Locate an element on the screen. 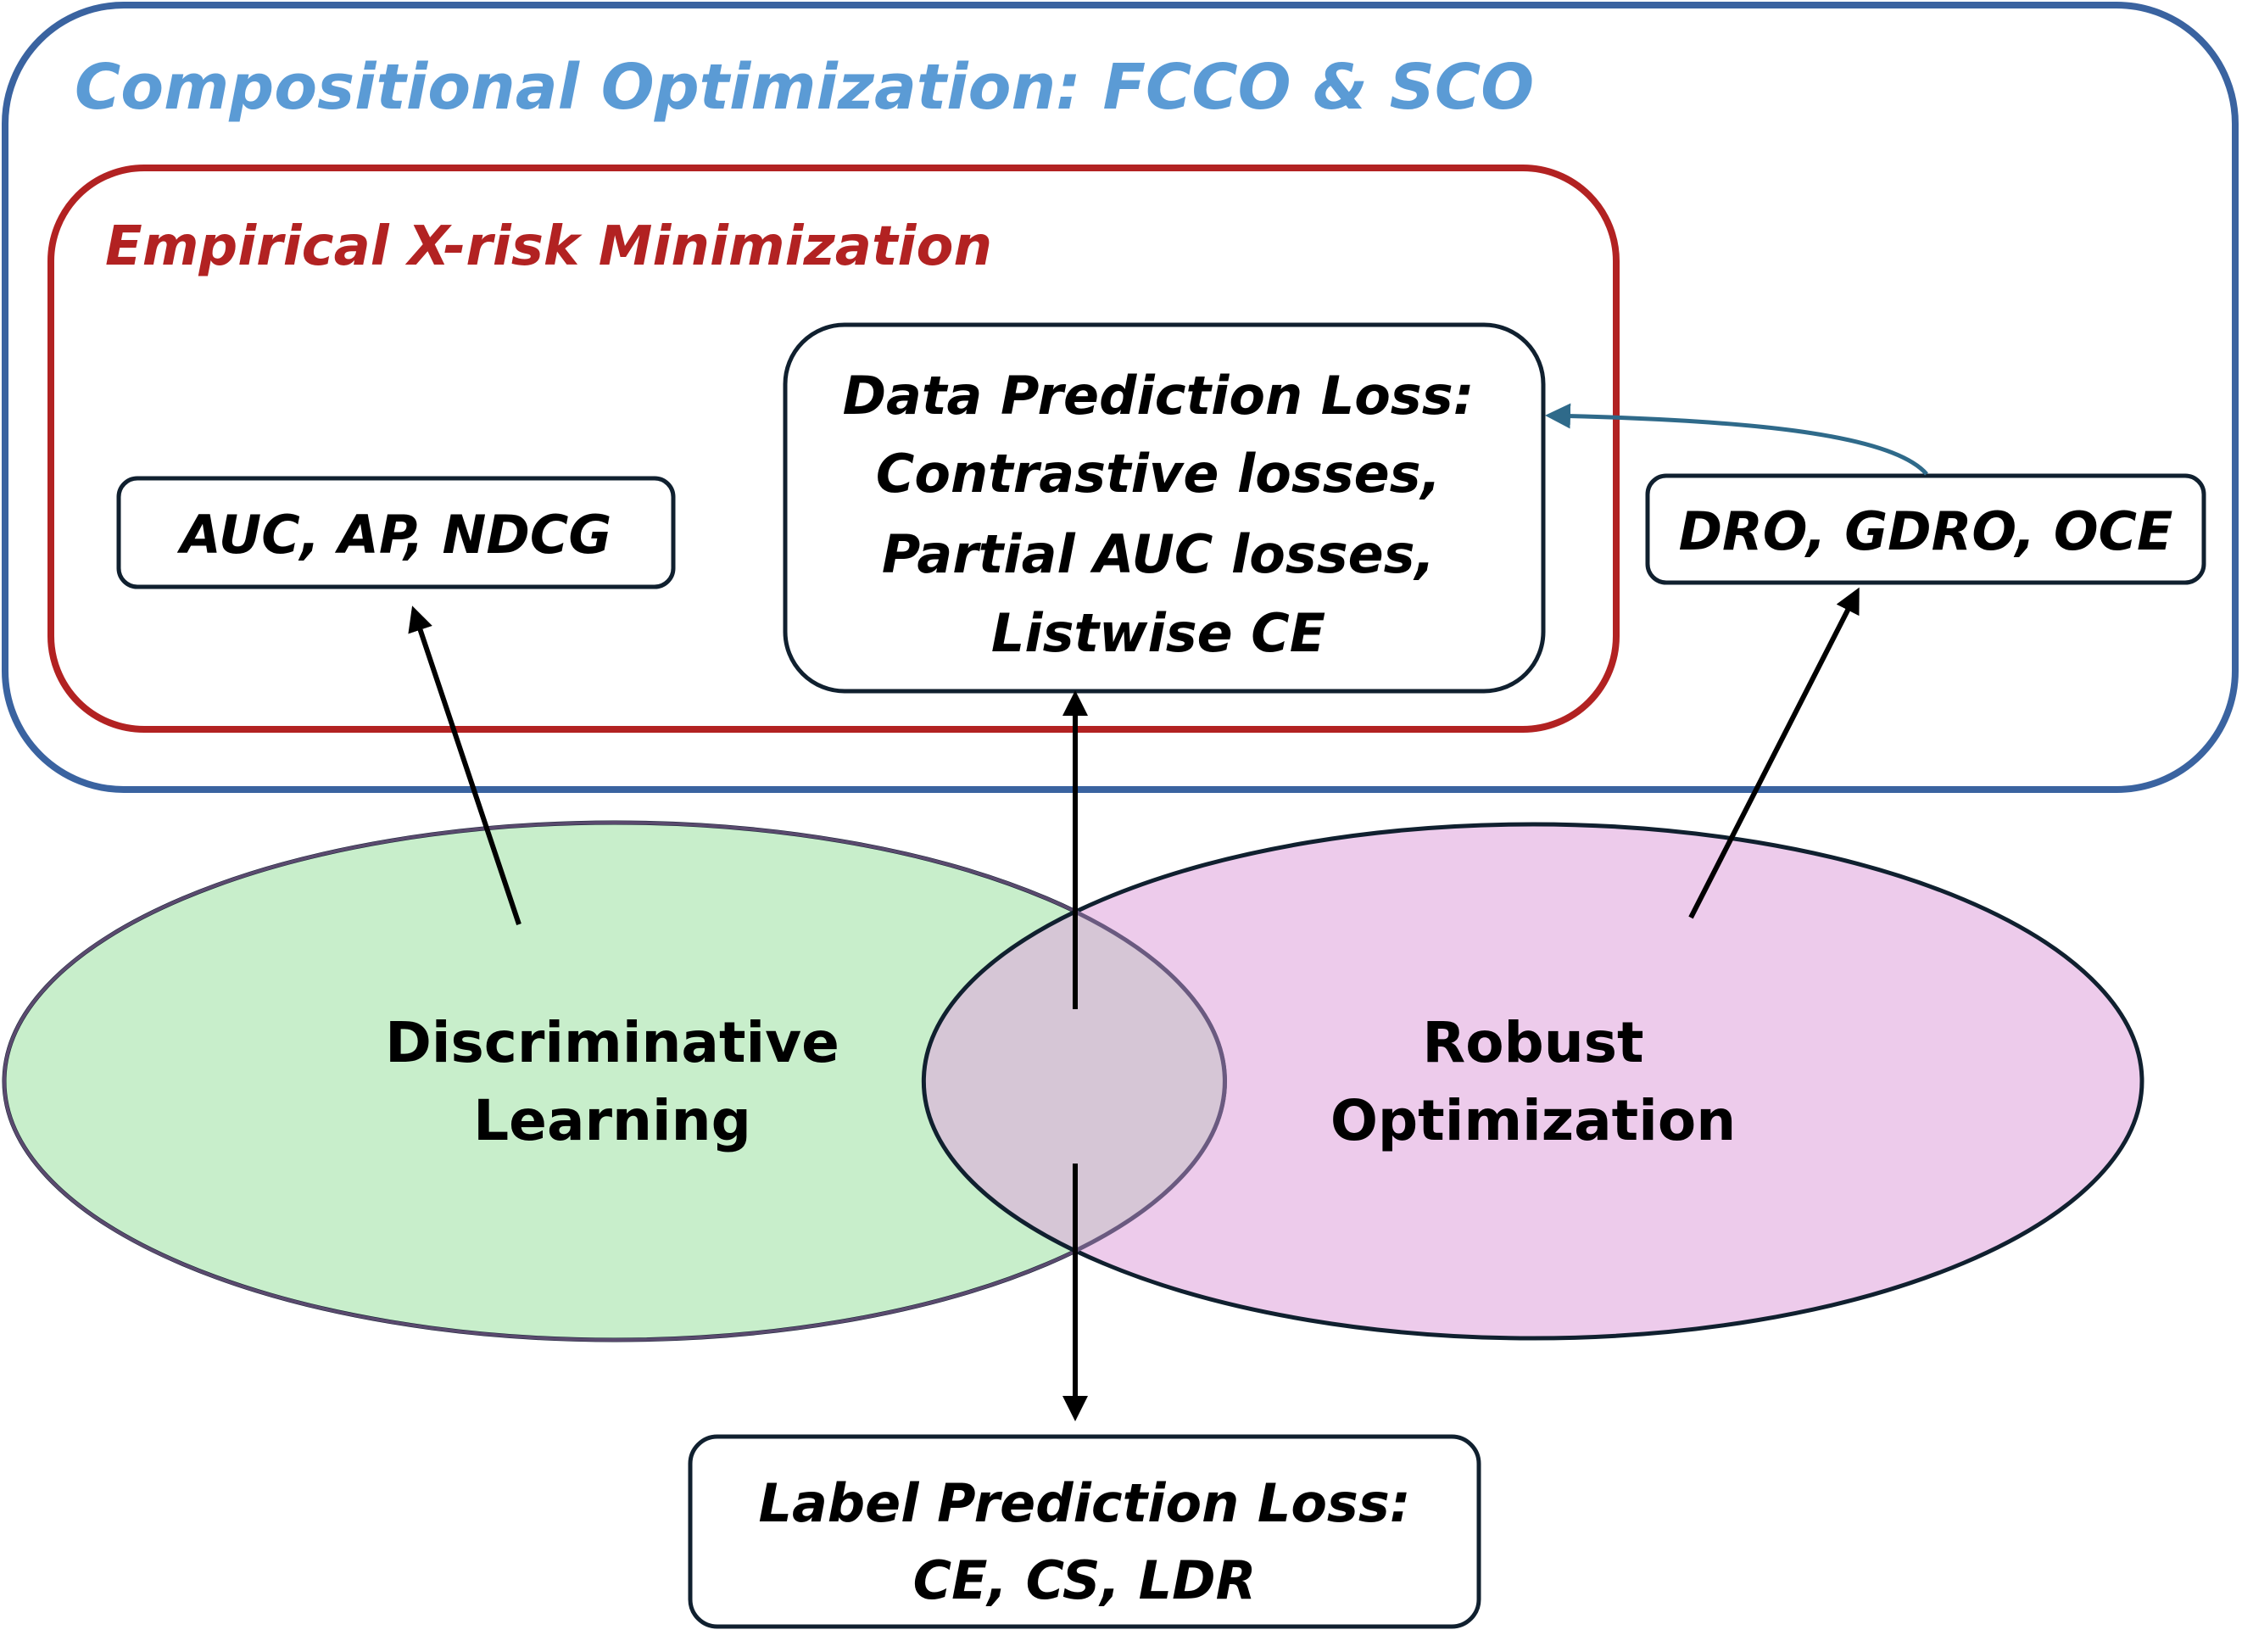 Image resolution: width=2242 pixels, height=1652 pixels. overlap-green-edge is located at coordinates (1150, 1081).